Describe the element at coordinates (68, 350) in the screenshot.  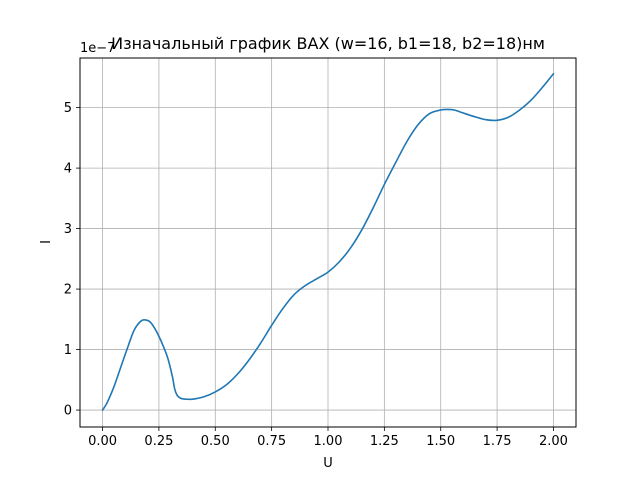
I see `y-tick-label: 1` at that location.